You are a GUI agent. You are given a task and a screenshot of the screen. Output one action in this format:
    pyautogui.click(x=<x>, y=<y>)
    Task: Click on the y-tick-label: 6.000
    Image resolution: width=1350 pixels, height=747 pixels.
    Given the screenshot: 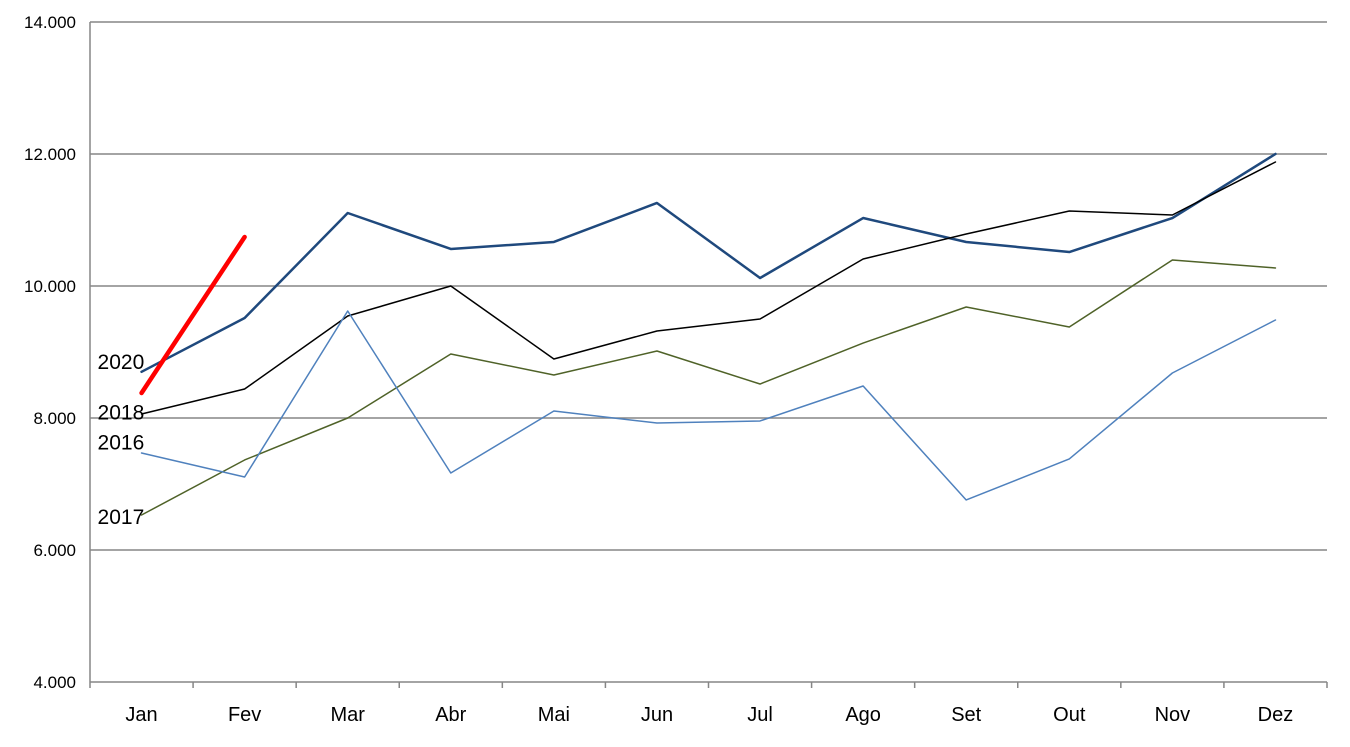 What is the action you would take?
    pyautogui.click(x=54, y=550)
    